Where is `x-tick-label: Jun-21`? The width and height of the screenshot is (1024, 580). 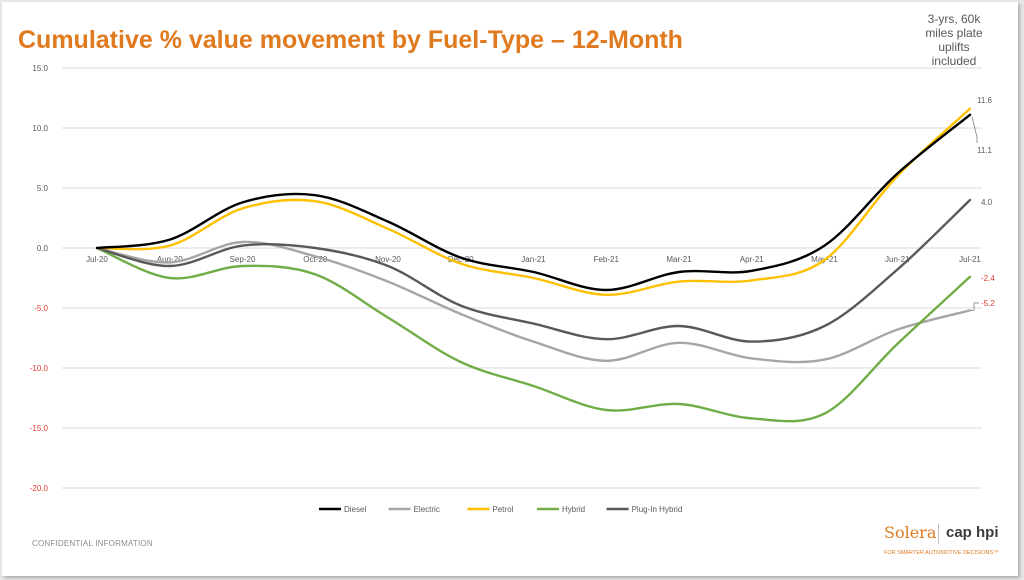 x-tick-label: Jun-21 is located at coordinates (897, 259).